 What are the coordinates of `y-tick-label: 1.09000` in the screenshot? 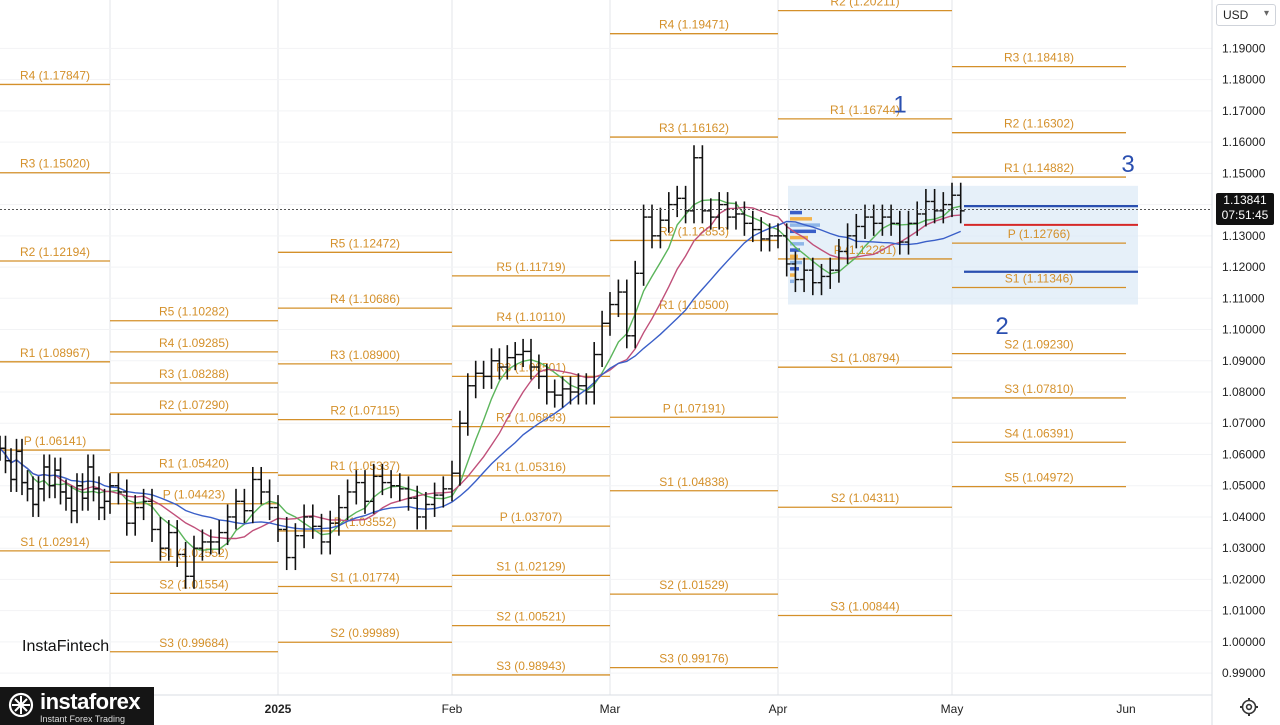 It's located at (1244, 361).